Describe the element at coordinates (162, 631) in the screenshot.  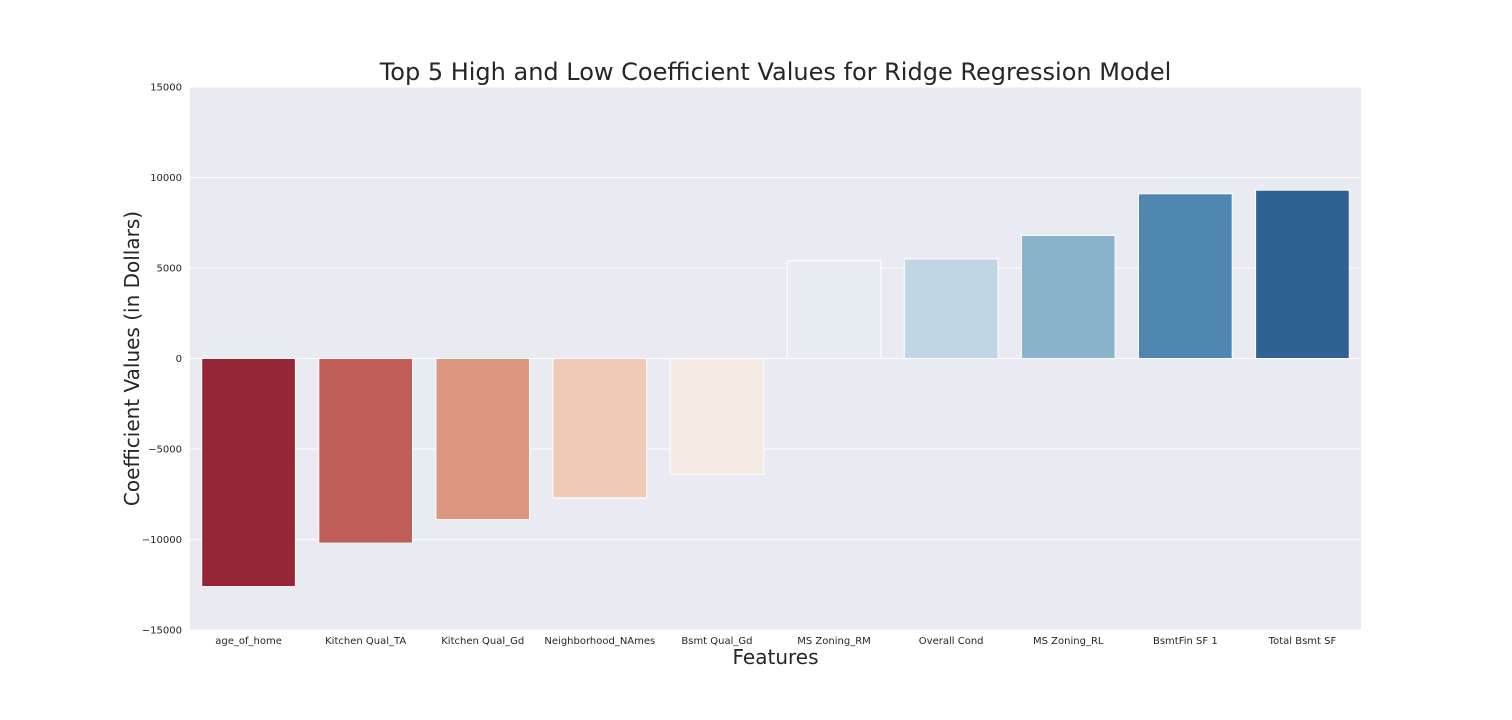
I see `y-tick-label: −15000` at that location.